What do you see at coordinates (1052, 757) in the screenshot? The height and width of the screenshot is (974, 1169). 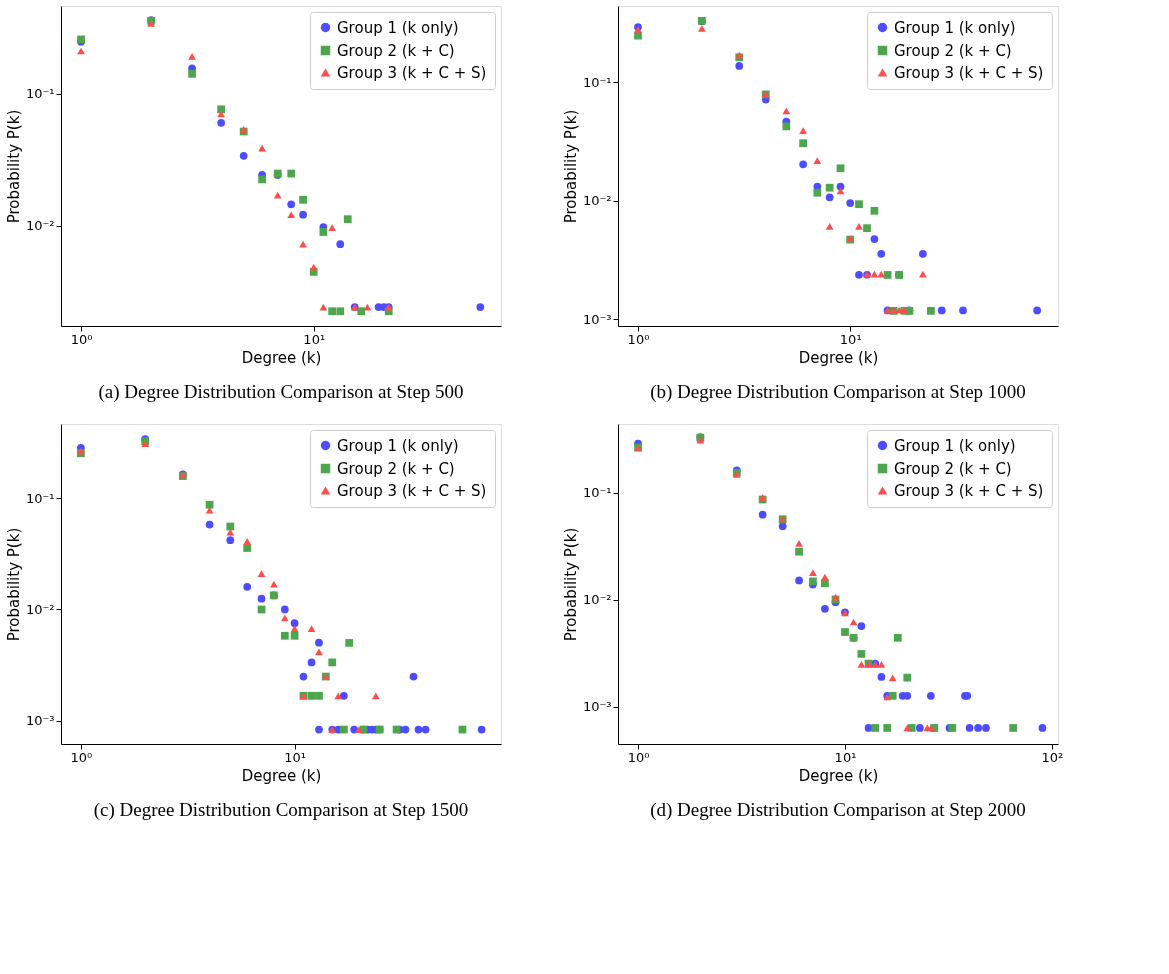 I see `x-tick-label: 10²` at bounding box center [1052, 757].